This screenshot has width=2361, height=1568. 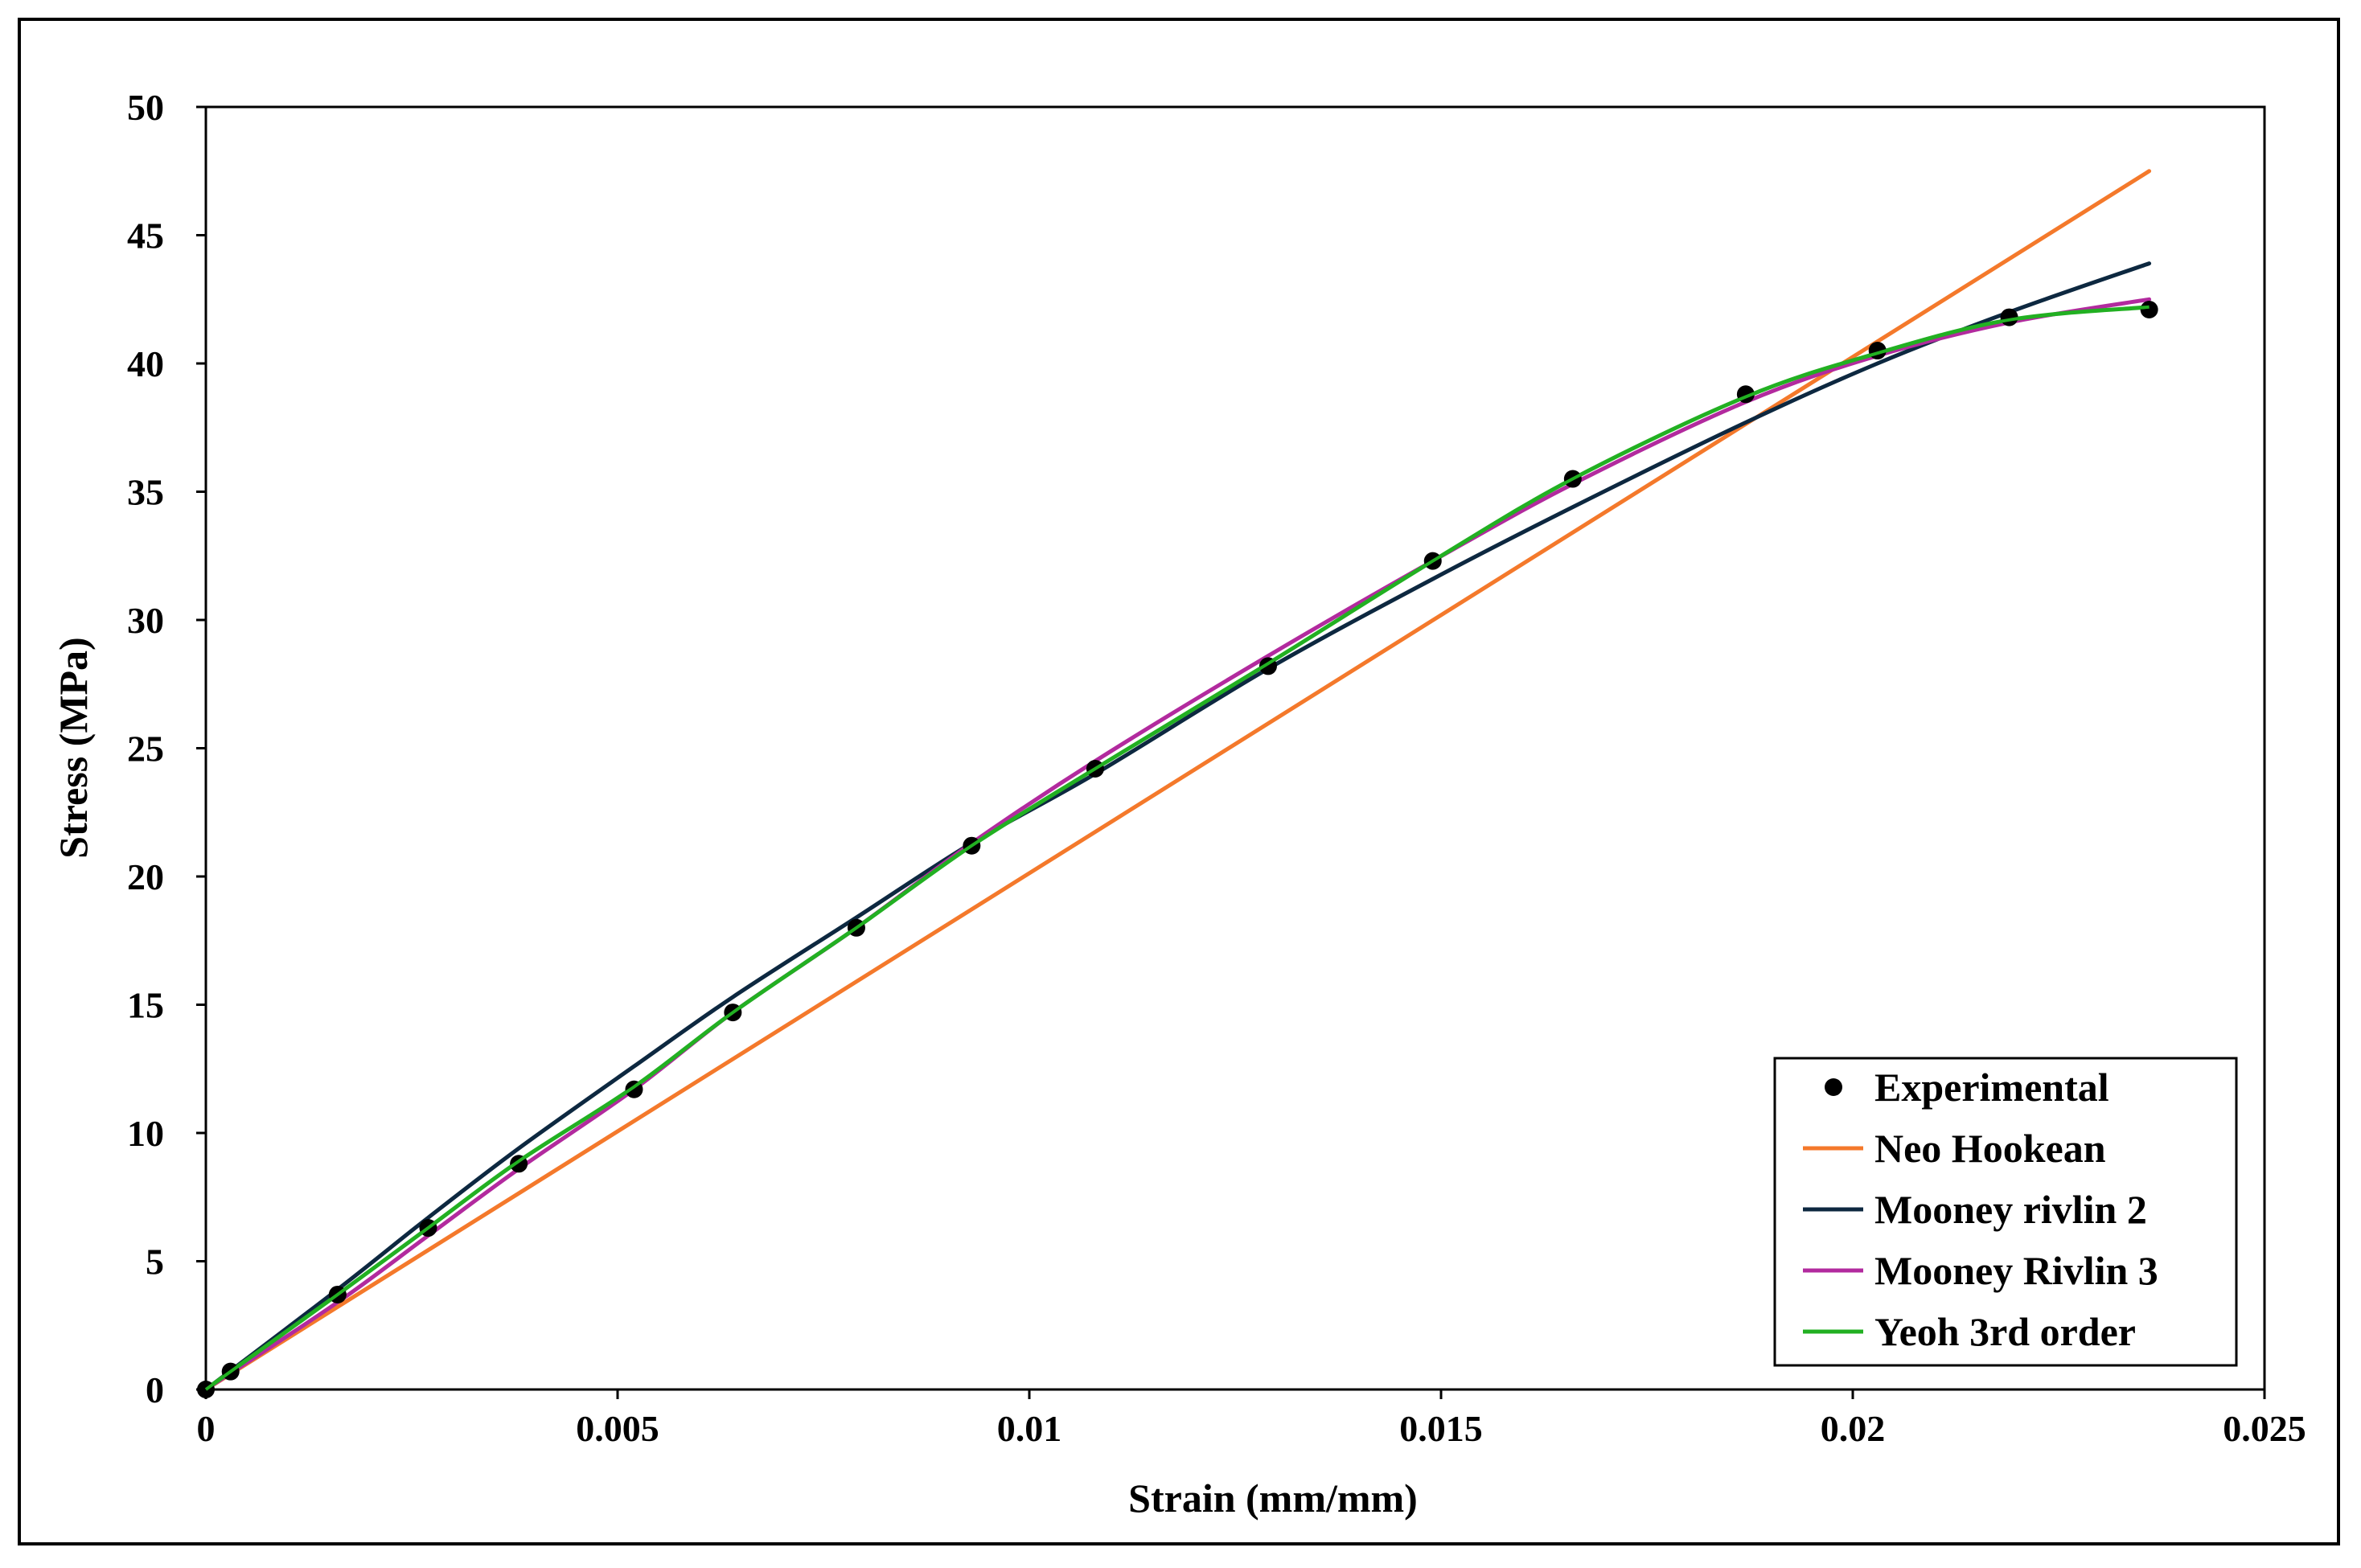 I want to click on x-tick-label: 0.005, so click(x=617, y=1428).